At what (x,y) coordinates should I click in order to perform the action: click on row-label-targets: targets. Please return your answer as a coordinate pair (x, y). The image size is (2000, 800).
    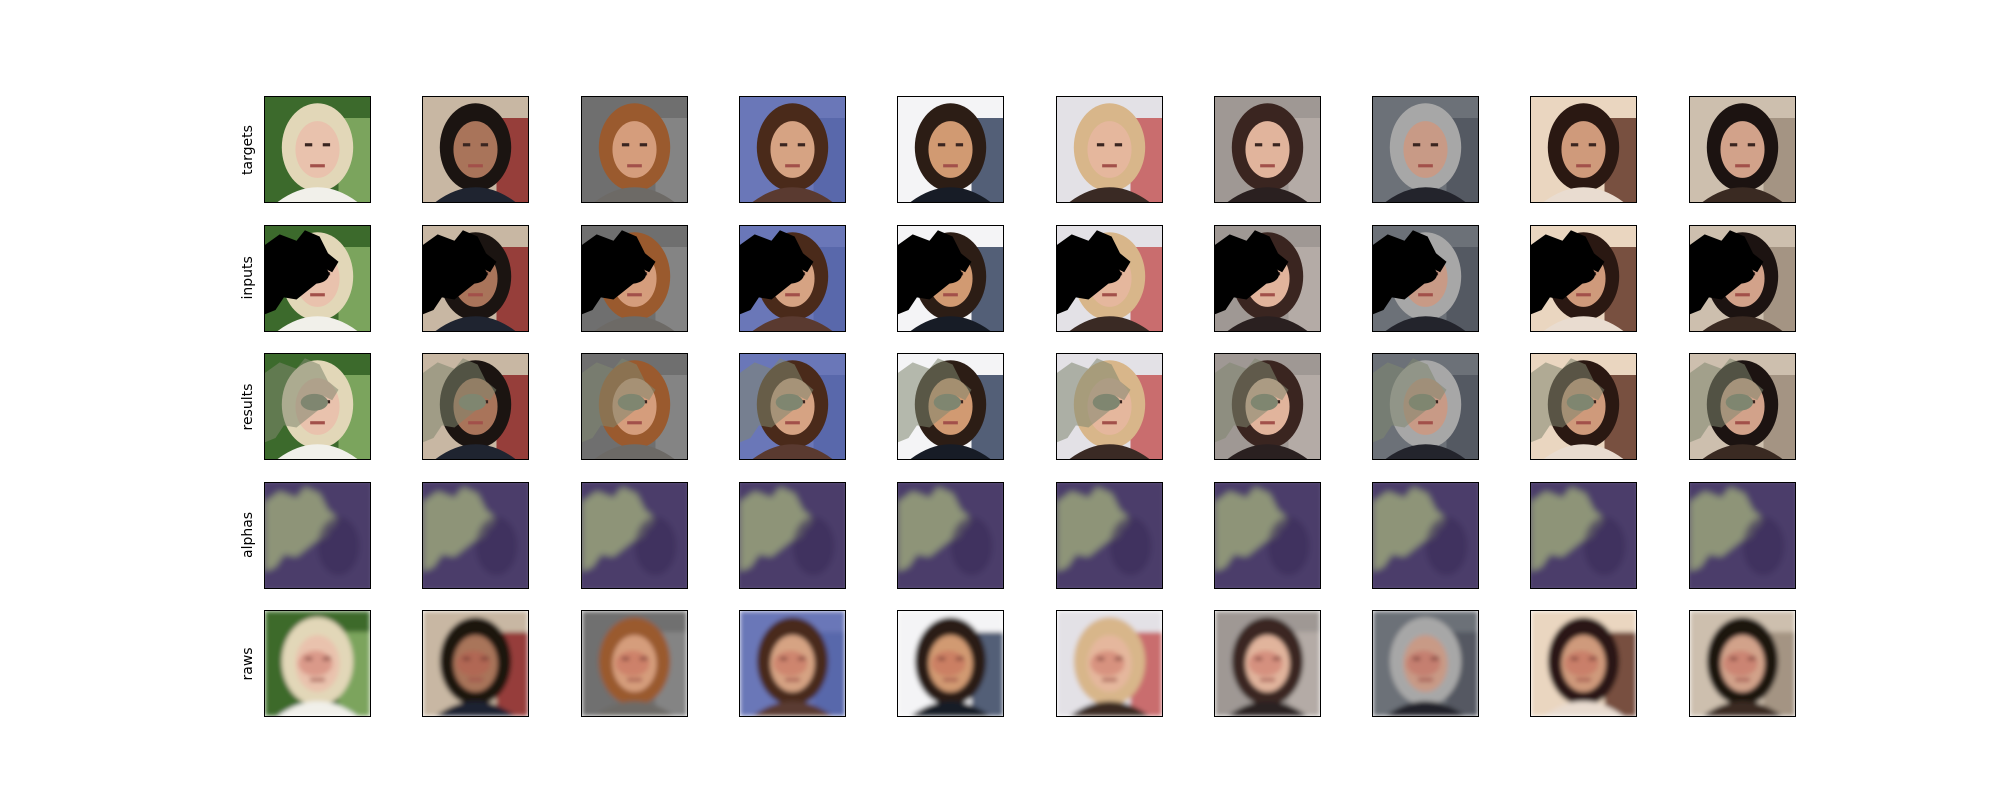
    Looking at the image, I should click on (248, 149).